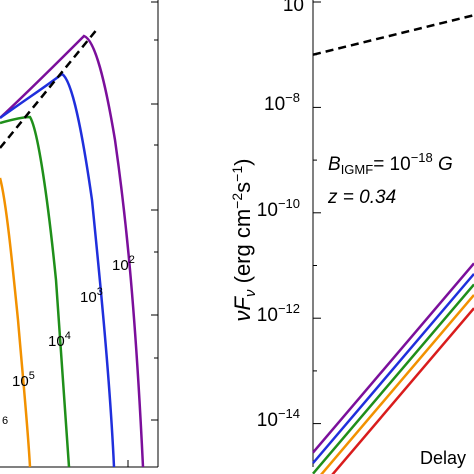  I want to click on y-tick-label: 10, so click(293, 8).